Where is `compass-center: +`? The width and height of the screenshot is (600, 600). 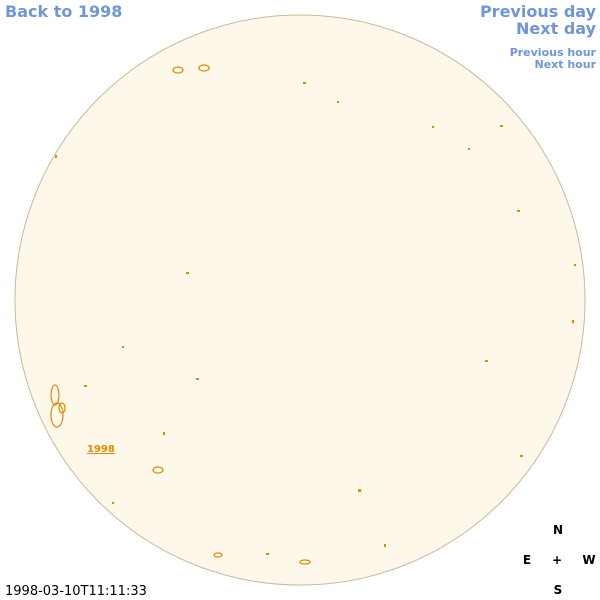
compass-center: + is located at coordinates (557, 560).